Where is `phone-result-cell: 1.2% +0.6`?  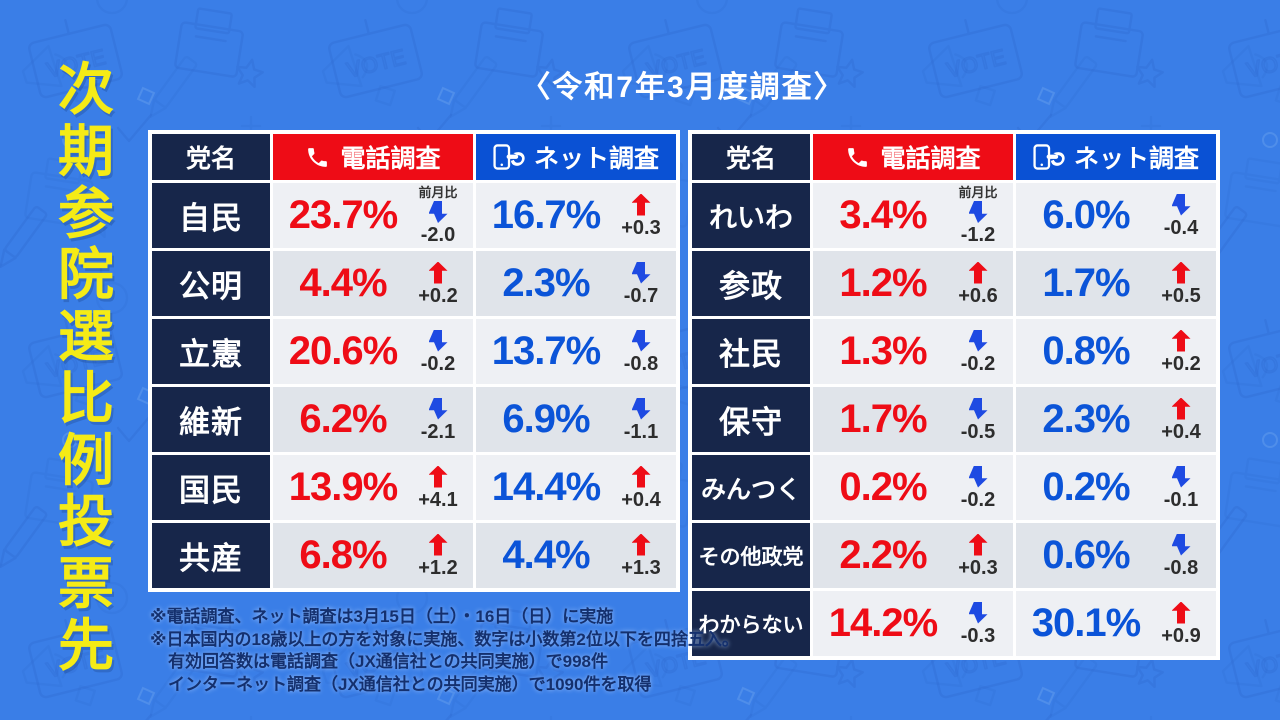
phone-result-cell: 1.2% +0.6 is located at coordinates (913, 283).